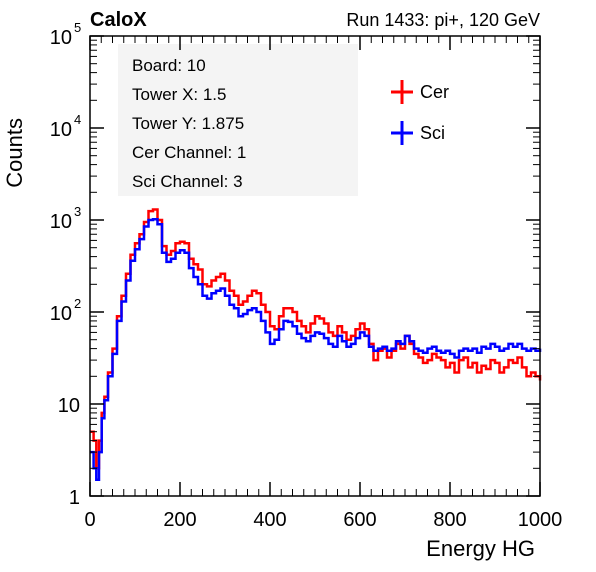  I want to click on x-tick-label: 400, so click(269, 520).